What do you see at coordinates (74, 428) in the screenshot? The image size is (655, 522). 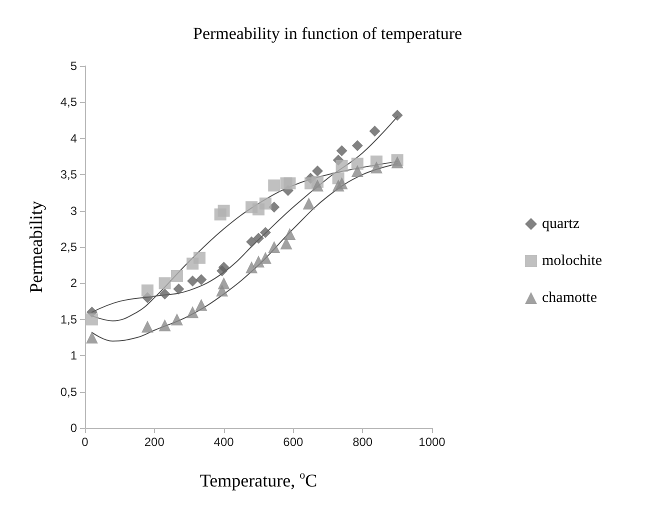 I see `y-tick-label: 0` at bounding box center [74, 428].